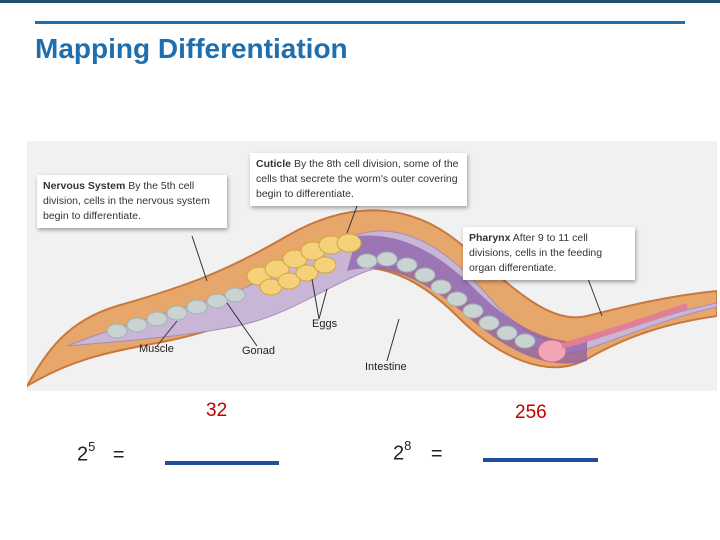 This screenshot has width=720, height=540. I want to click on equation-right-base: 2, so click(399, 453).